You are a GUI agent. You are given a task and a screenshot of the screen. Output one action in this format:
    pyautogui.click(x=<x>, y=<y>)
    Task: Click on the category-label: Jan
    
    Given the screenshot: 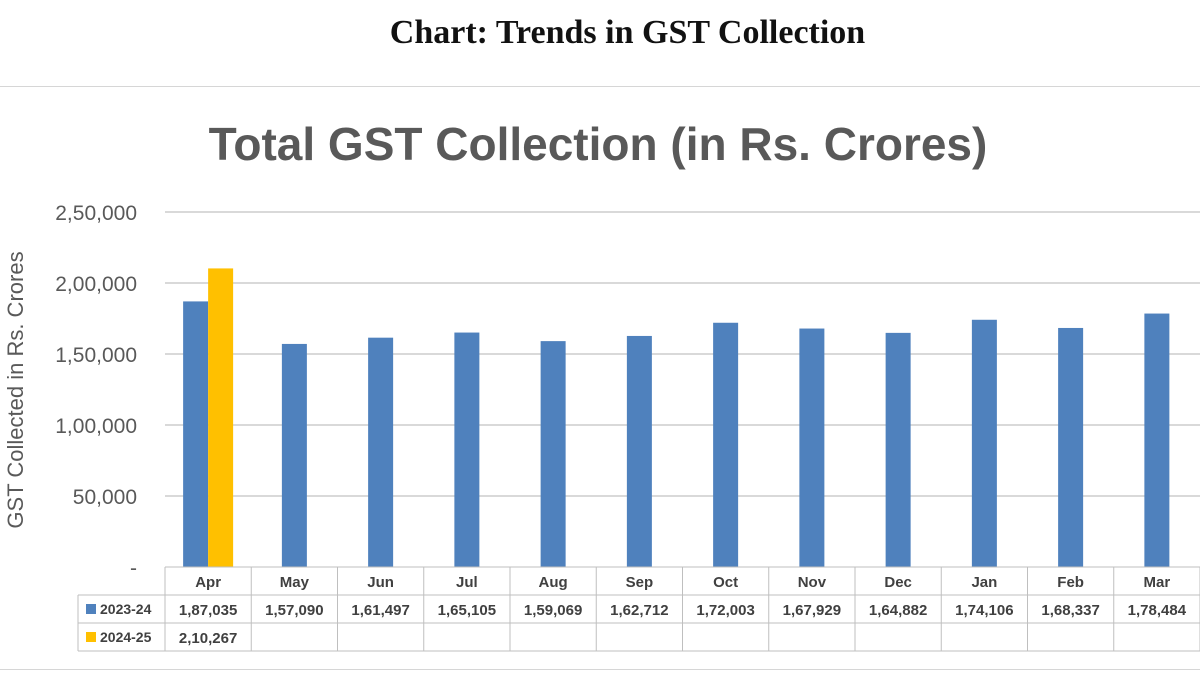 What is the action you would take?
    pyautogui.click(x=984, y=582)
    